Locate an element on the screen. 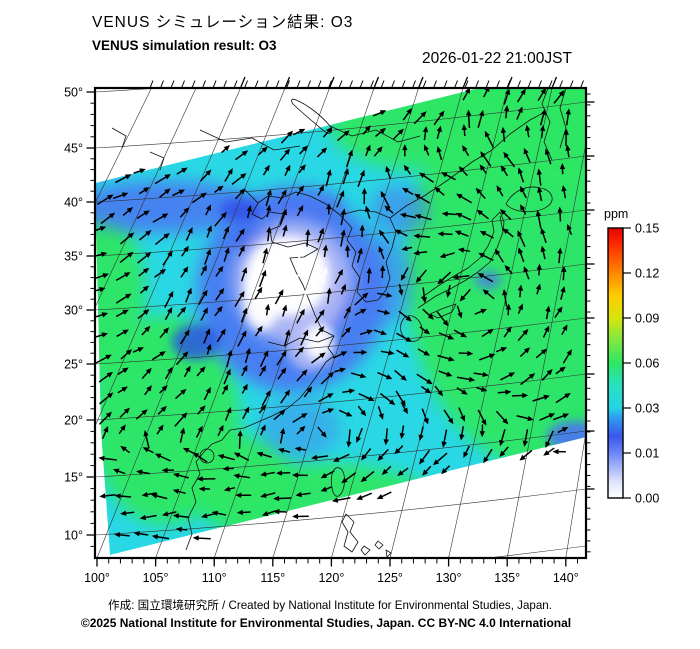 This screenshot has width=700, height=649. timestamp: 2026-01-22 21:00JST is located at coordinates (497, 58).